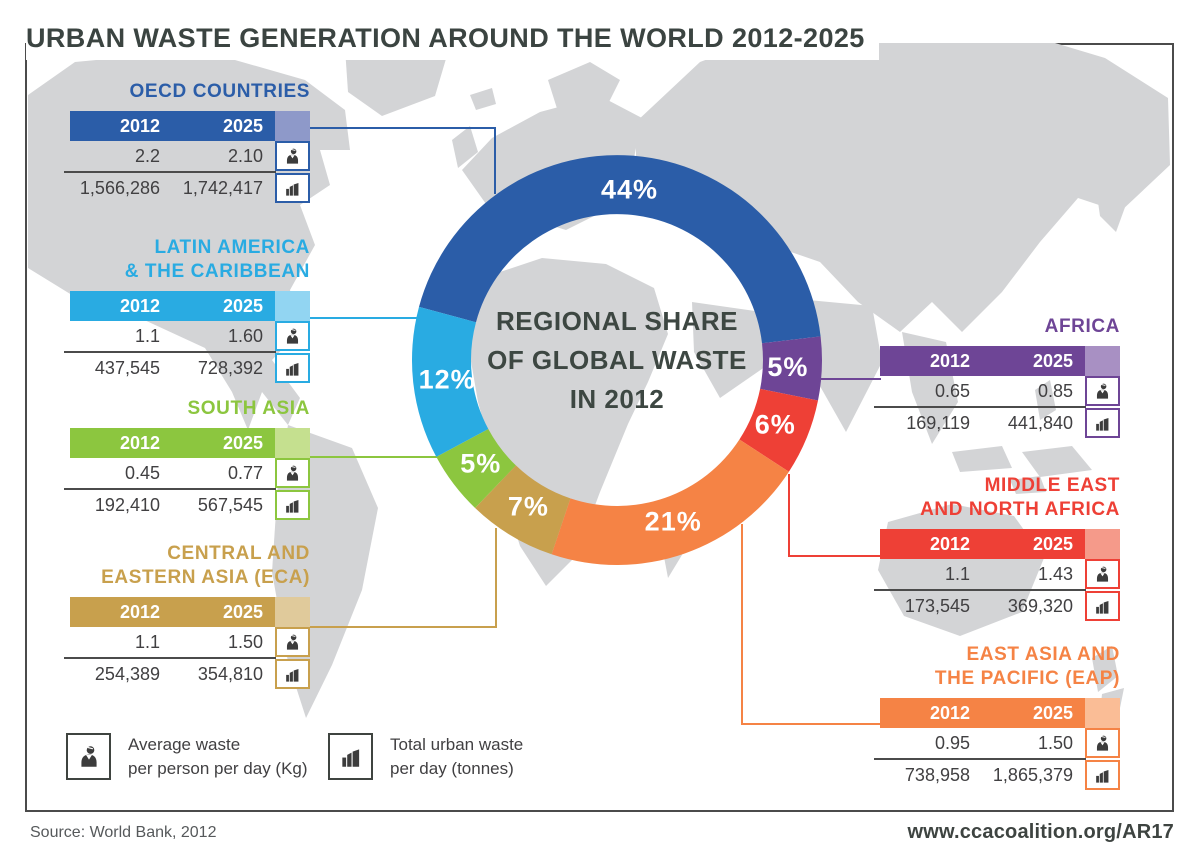  I want to click on total-waste-row: 254,389 354,810, so click(190, 674).